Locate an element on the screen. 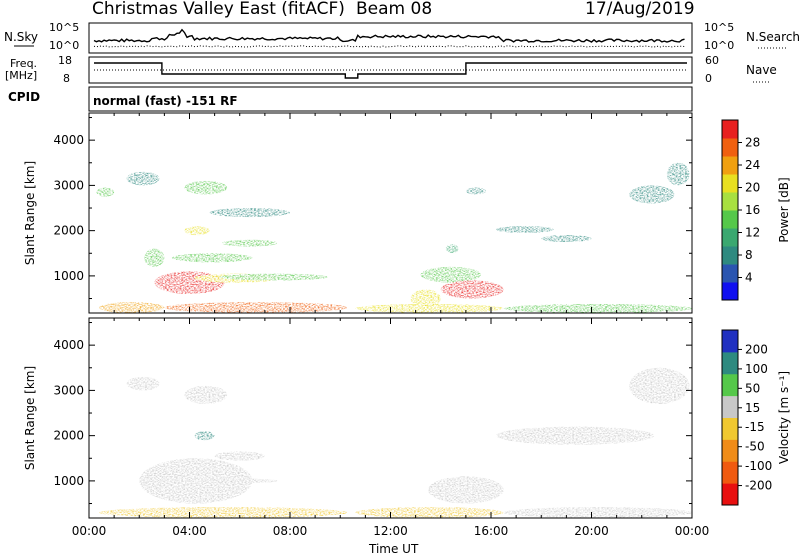  nsky-tick-top: 10^5 is located at coordinates (64, 27).